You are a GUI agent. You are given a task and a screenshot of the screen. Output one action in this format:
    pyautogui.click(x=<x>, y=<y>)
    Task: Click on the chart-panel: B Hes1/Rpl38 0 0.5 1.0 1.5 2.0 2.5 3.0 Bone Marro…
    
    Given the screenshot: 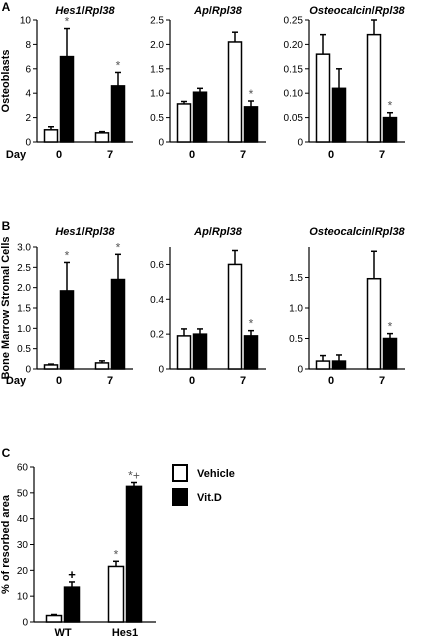 What is the action you would take?
    pyautogui.click(x=66, y=303)
    